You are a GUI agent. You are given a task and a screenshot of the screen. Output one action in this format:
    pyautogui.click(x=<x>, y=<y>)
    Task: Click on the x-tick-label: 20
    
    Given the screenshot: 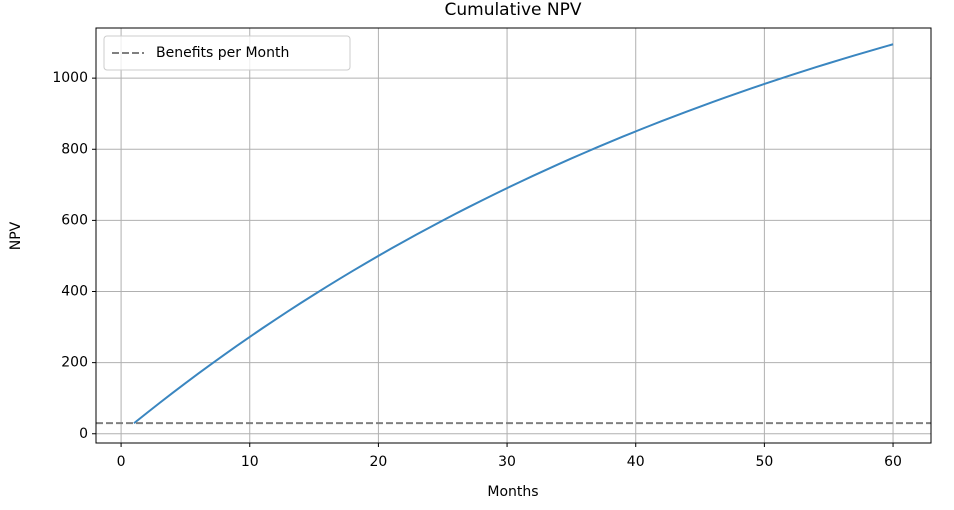 What is the action you would take?
    pyautogui.click(x=378, y=462)
    